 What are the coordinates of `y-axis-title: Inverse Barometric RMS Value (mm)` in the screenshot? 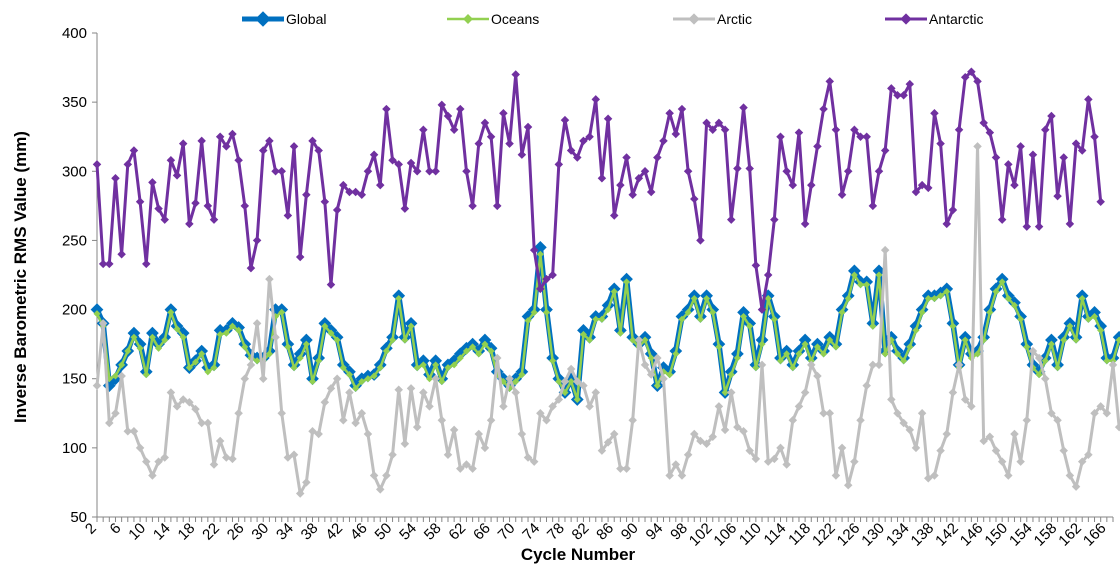 It's located at (20, 277).